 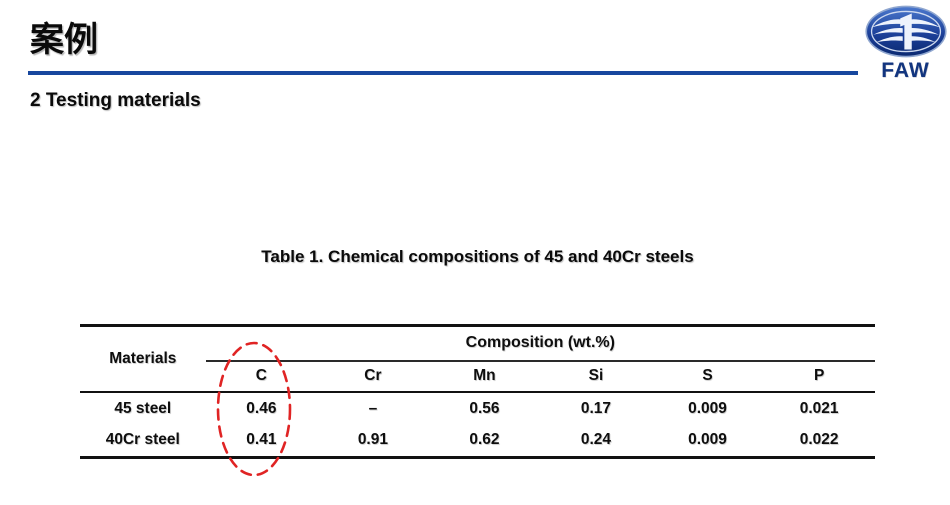 I want to click on column-header-S: S, so click(x=707, y=376).